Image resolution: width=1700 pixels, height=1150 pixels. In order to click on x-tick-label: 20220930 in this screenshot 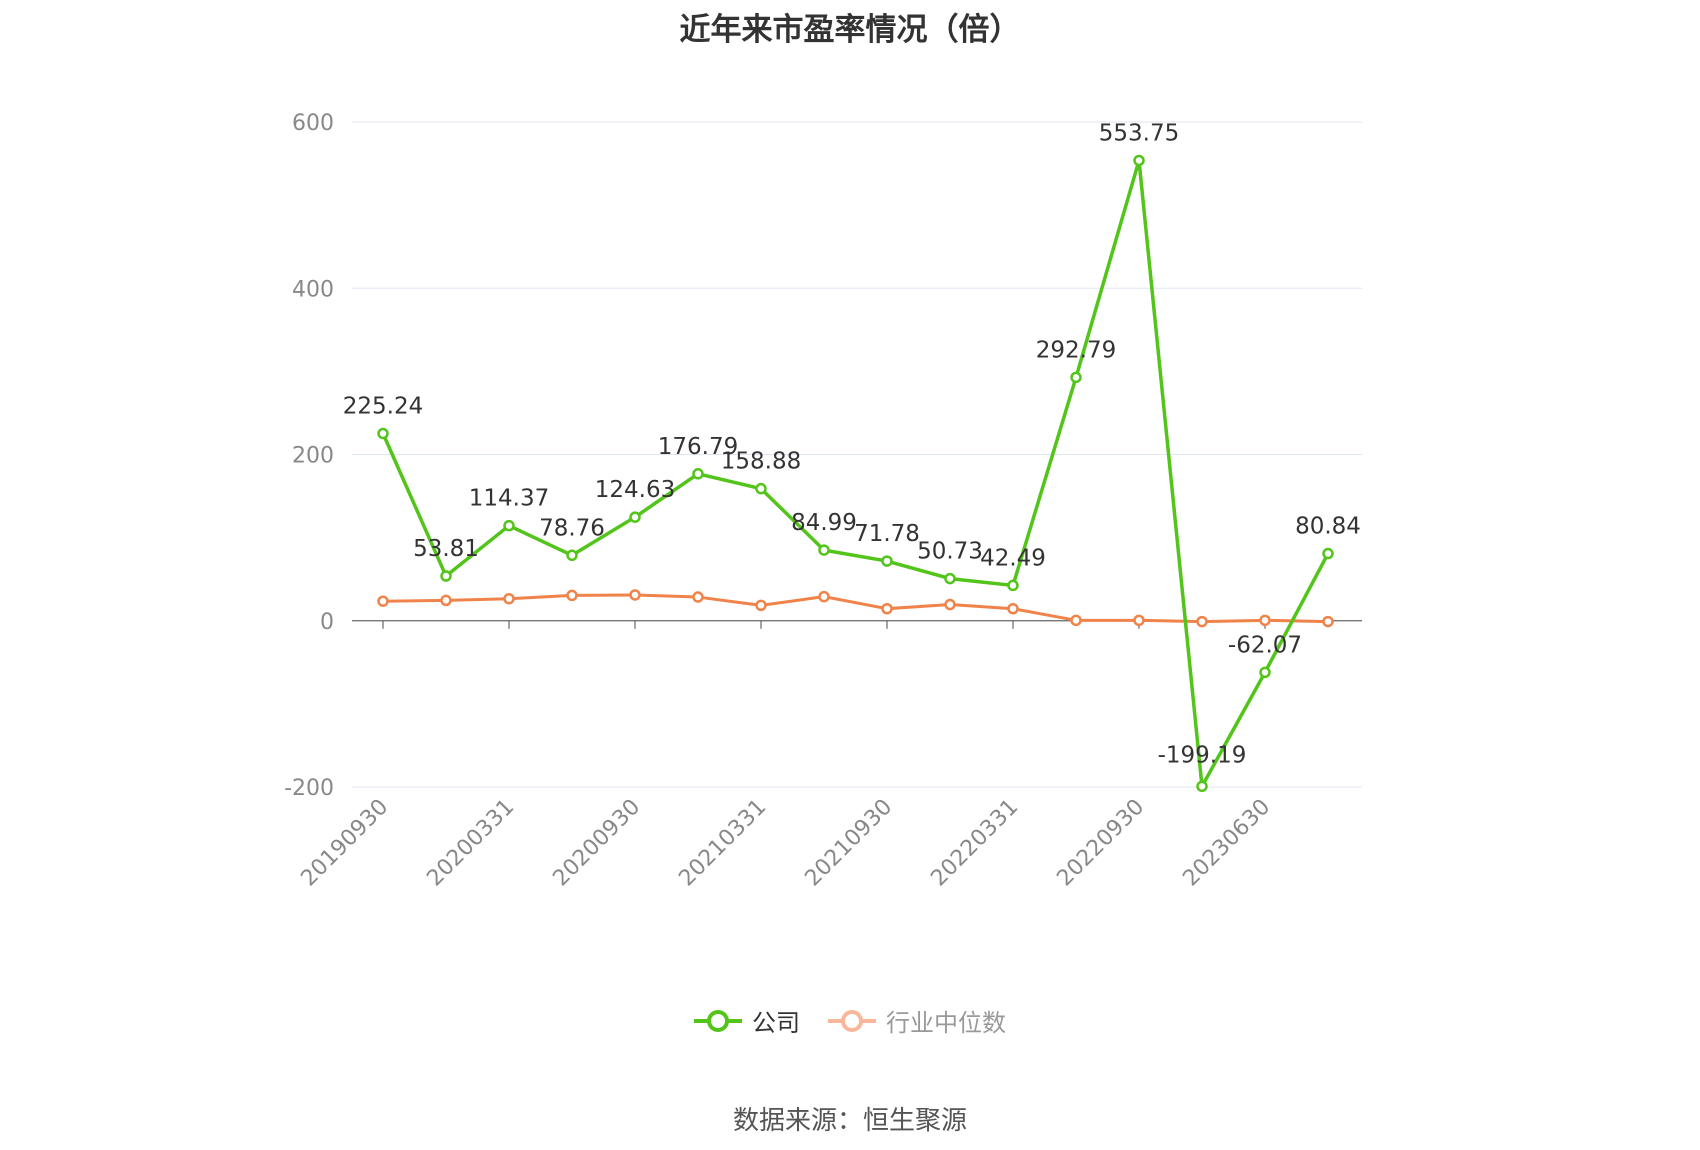, I will do `click(1100, 843)`.